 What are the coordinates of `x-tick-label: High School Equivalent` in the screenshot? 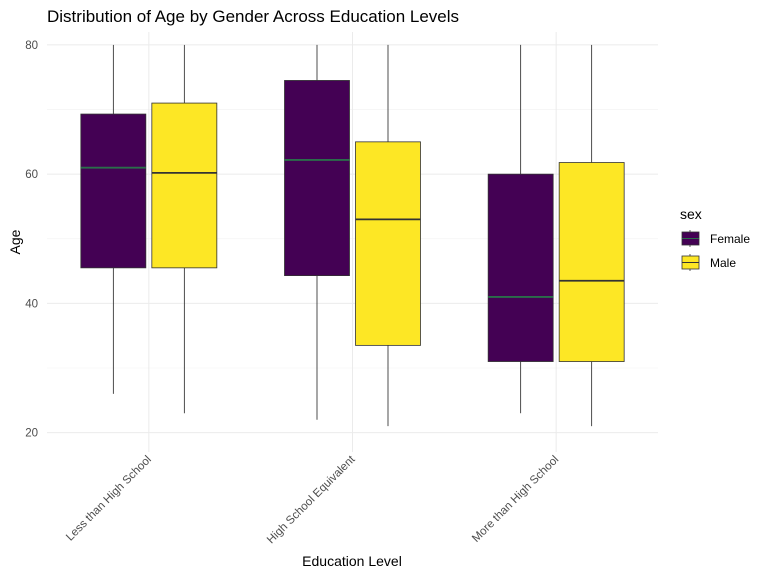 It's located at (311, 499).